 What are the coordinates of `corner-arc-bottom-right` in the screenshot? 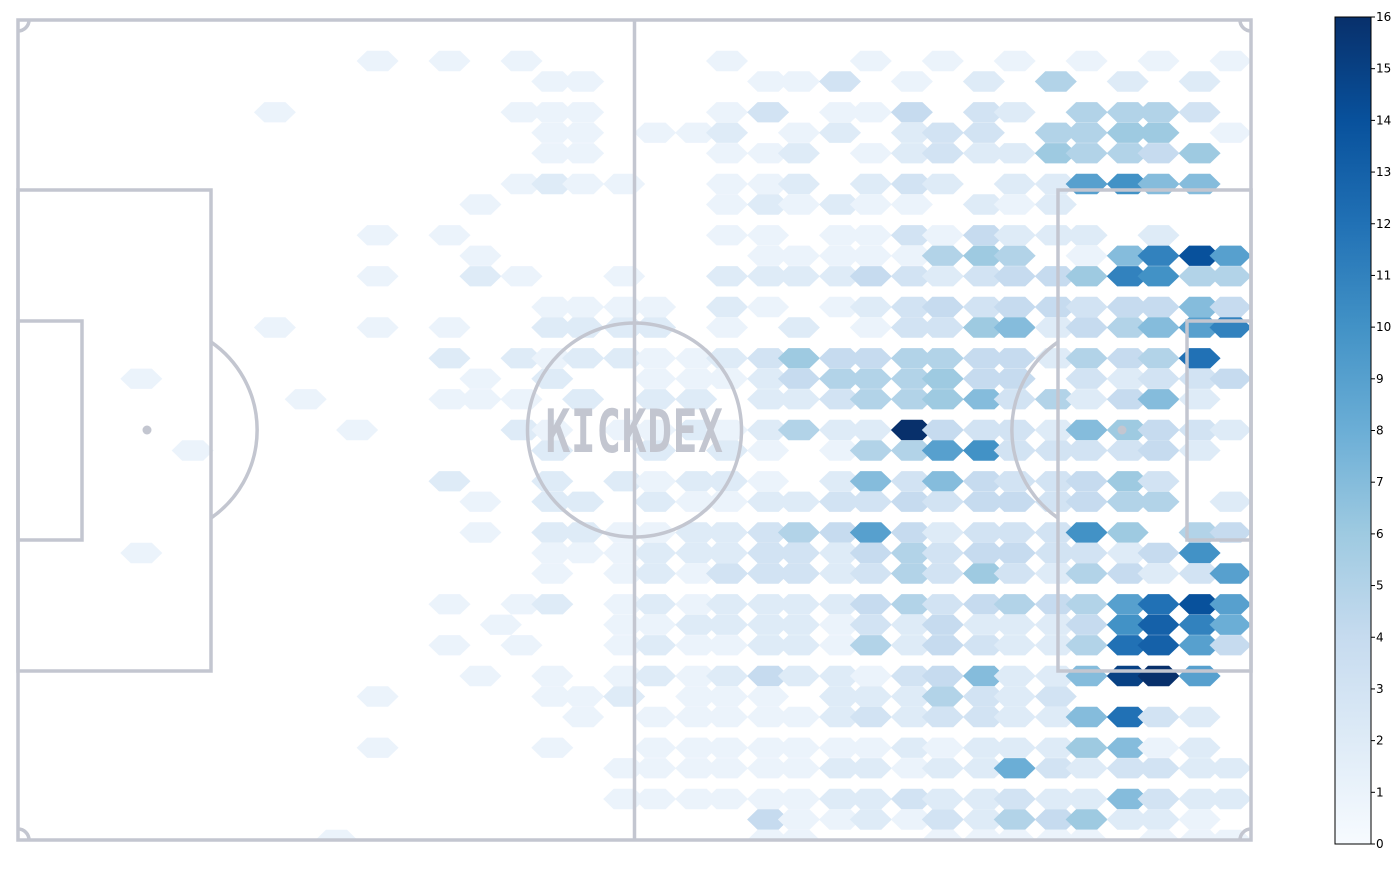 It's located at (1245, 834).